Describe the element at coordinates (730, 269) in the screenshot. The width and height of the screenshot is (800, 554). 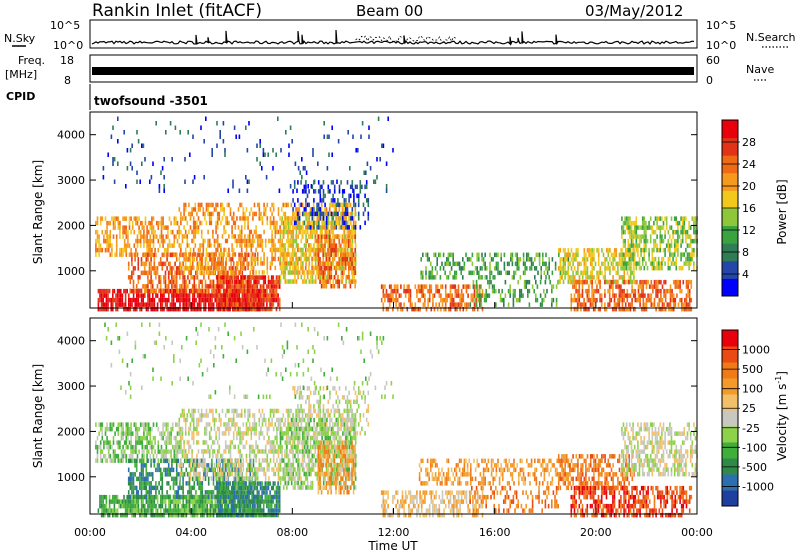
I see `colorbar-segment` at that location.